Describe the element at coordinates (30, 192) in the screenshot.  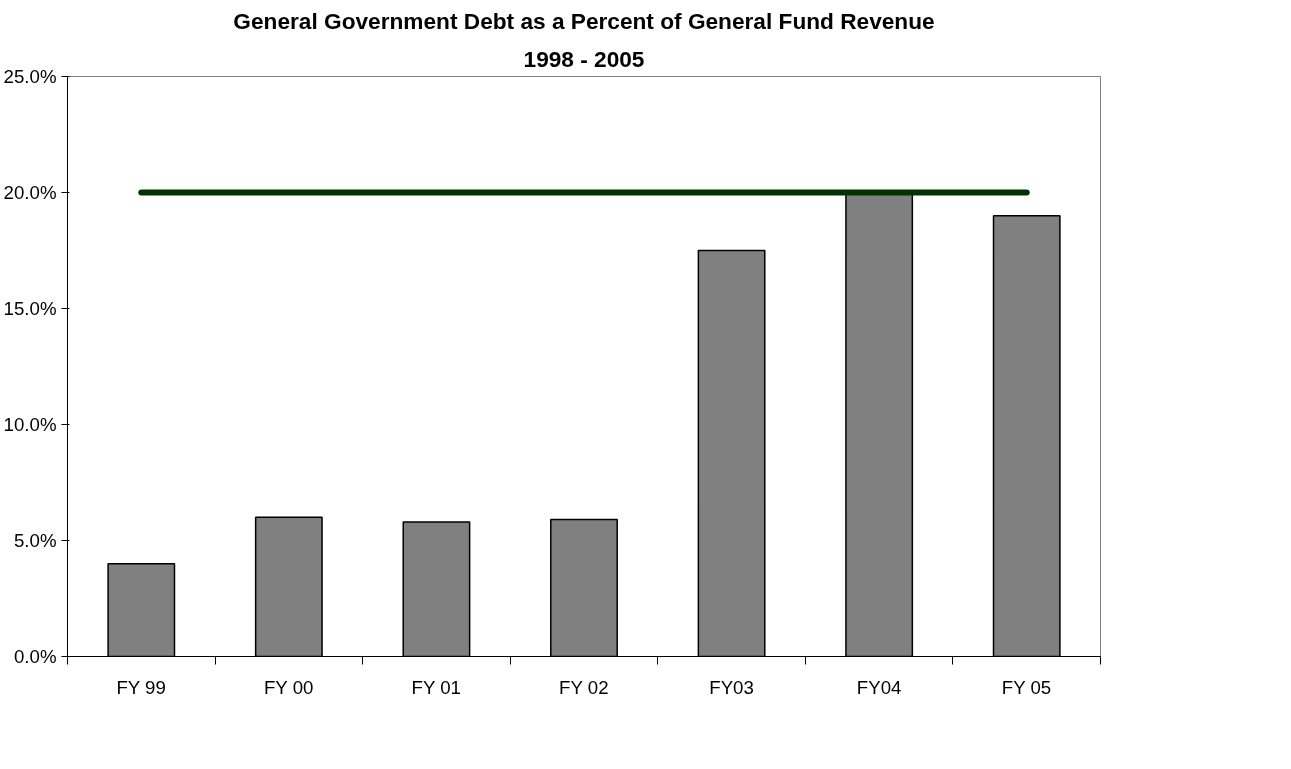
I see `y-tick-label: 20.0%` at that location.